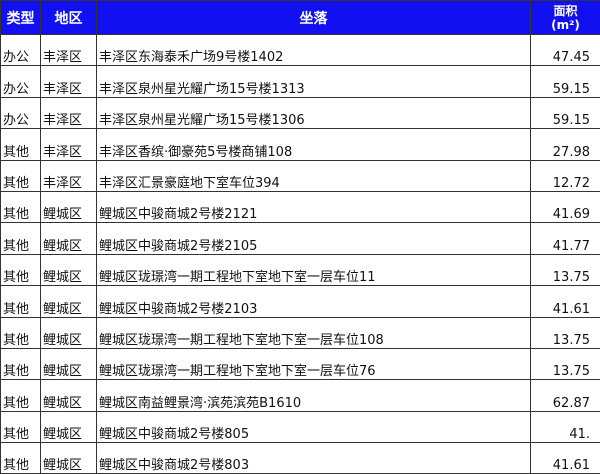 This screenshot has width=600, height=474. Describe the element at coordinates (565, 395) in the screenshot. I see `cell-area: 62.87` at that location.